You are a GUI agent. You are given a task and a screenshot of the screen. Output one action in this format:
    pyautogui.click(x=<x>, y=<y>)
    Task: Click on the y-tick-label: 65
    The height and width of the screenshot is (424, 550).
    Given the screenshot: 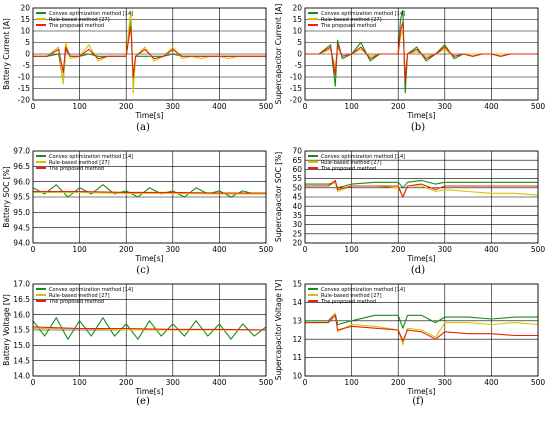 What is the action you would take?
    pyautogui.click(x=297, y=160)
    